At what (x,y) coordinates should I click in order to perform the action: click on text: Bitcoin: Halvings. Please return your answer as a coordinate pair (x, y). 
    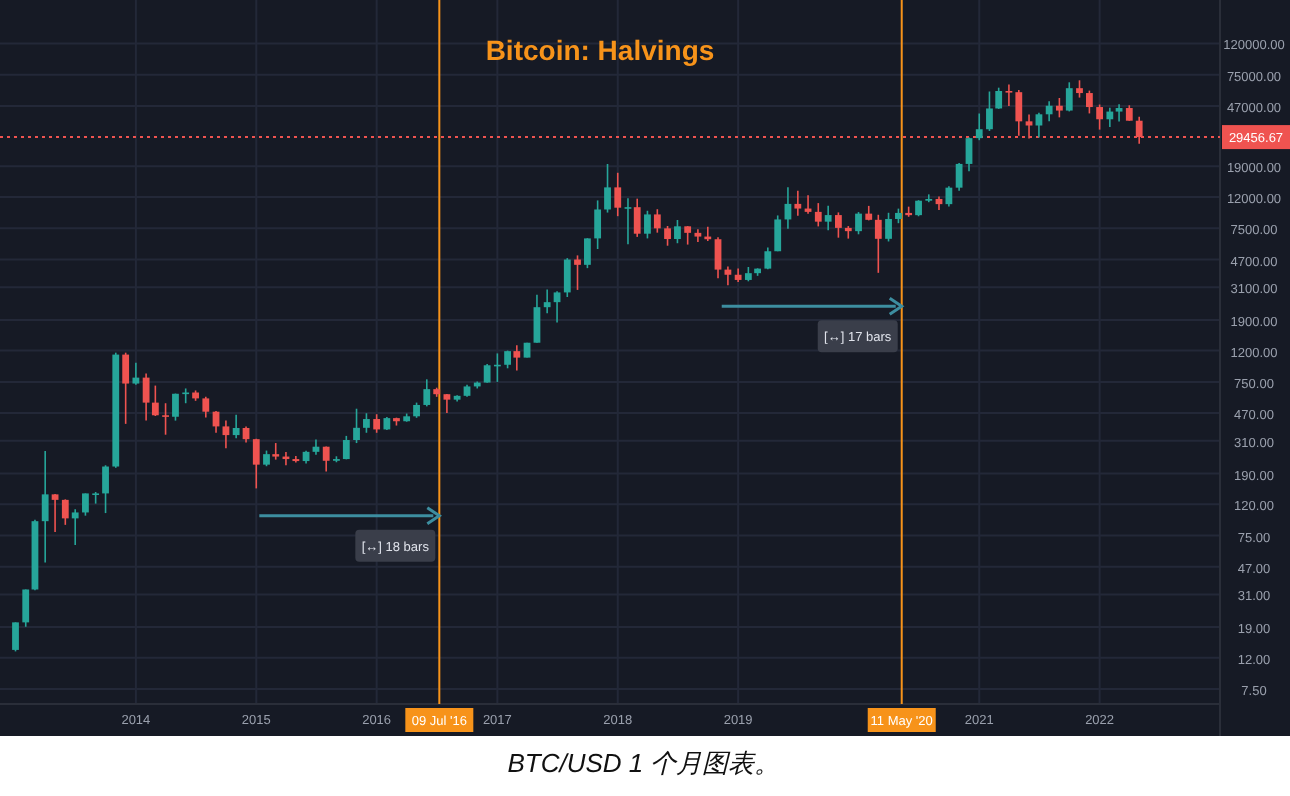
    Looking at the image, I should click on (600, 50).